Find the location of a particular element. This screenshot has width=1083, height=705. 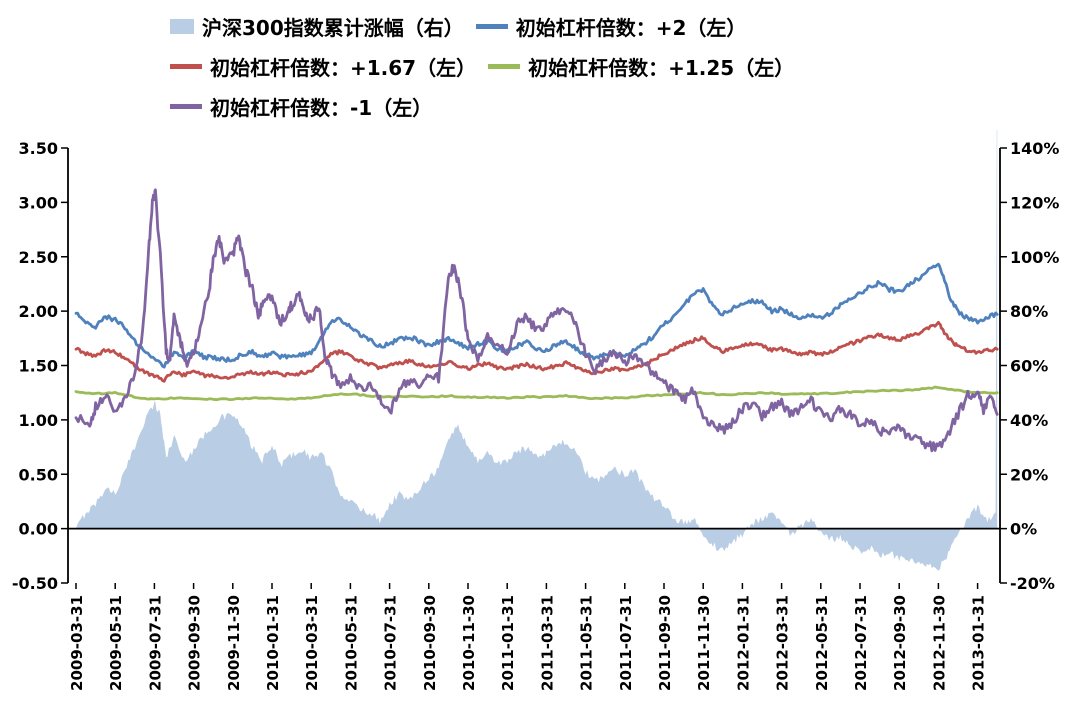

x-axis-label: 2009-03-31 is located at coordinates (77, 643).